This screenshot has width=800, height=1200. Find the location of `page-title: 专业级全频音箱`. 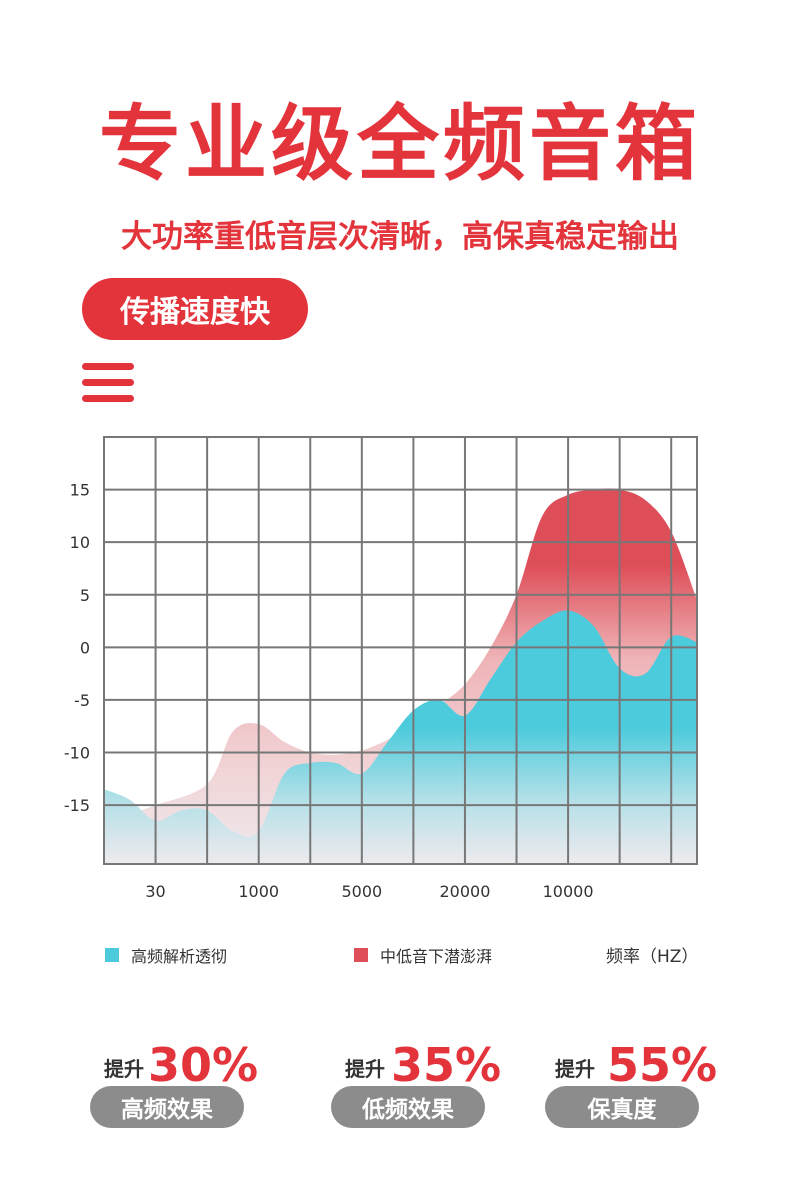

page-title: 专业级全频音箱 is located at coordinates (399, 144).